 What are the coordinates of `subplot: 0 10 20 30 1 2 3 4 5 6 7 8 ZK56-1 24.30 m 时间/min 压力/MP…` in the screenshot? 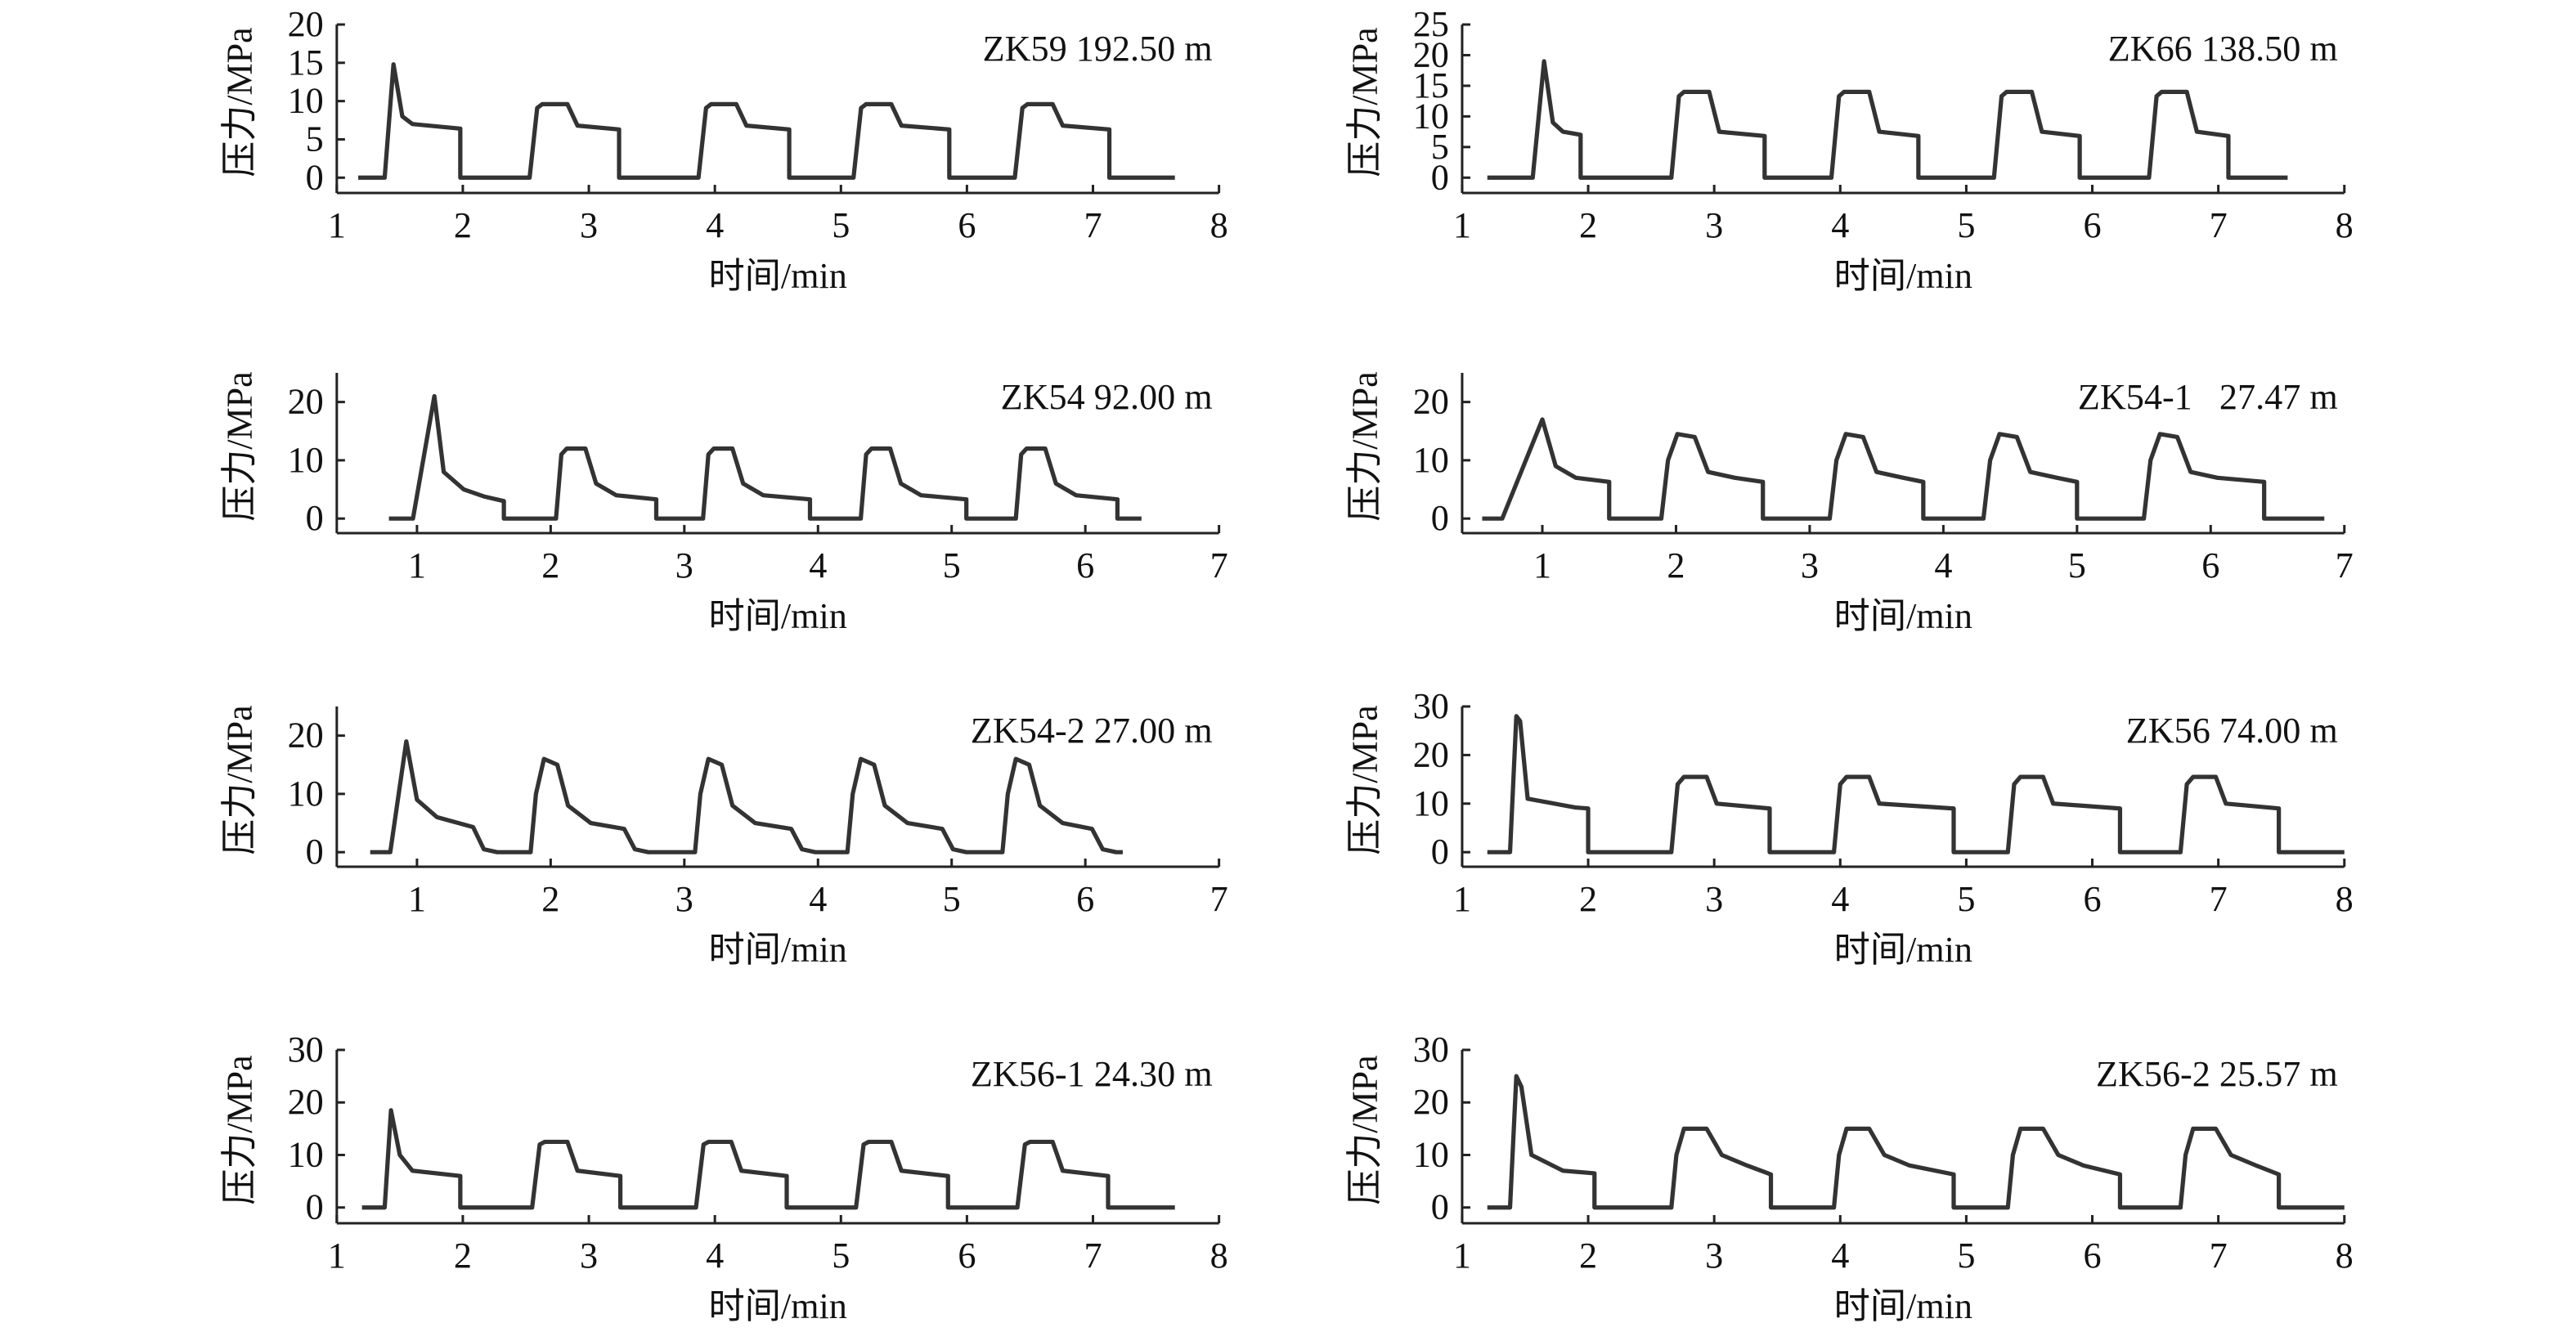 It's located at (723, 1177).